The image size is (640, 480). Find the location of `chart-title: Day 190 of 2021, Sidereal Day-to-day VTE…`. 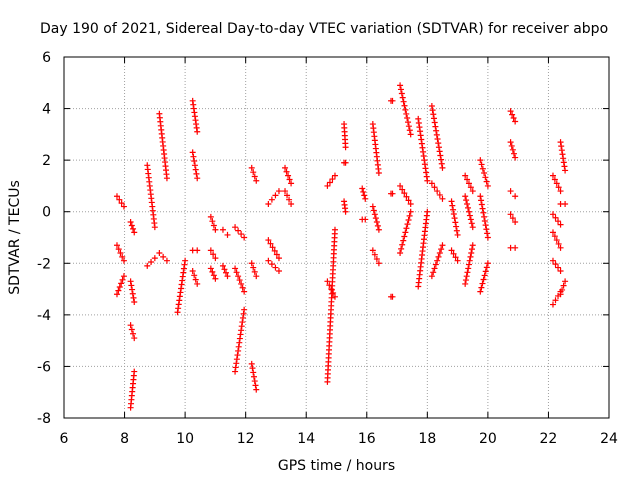

chart-title: Day 190 of 2021, Sidereal Day-to-day VTE… is located at coordinates (324, 29).